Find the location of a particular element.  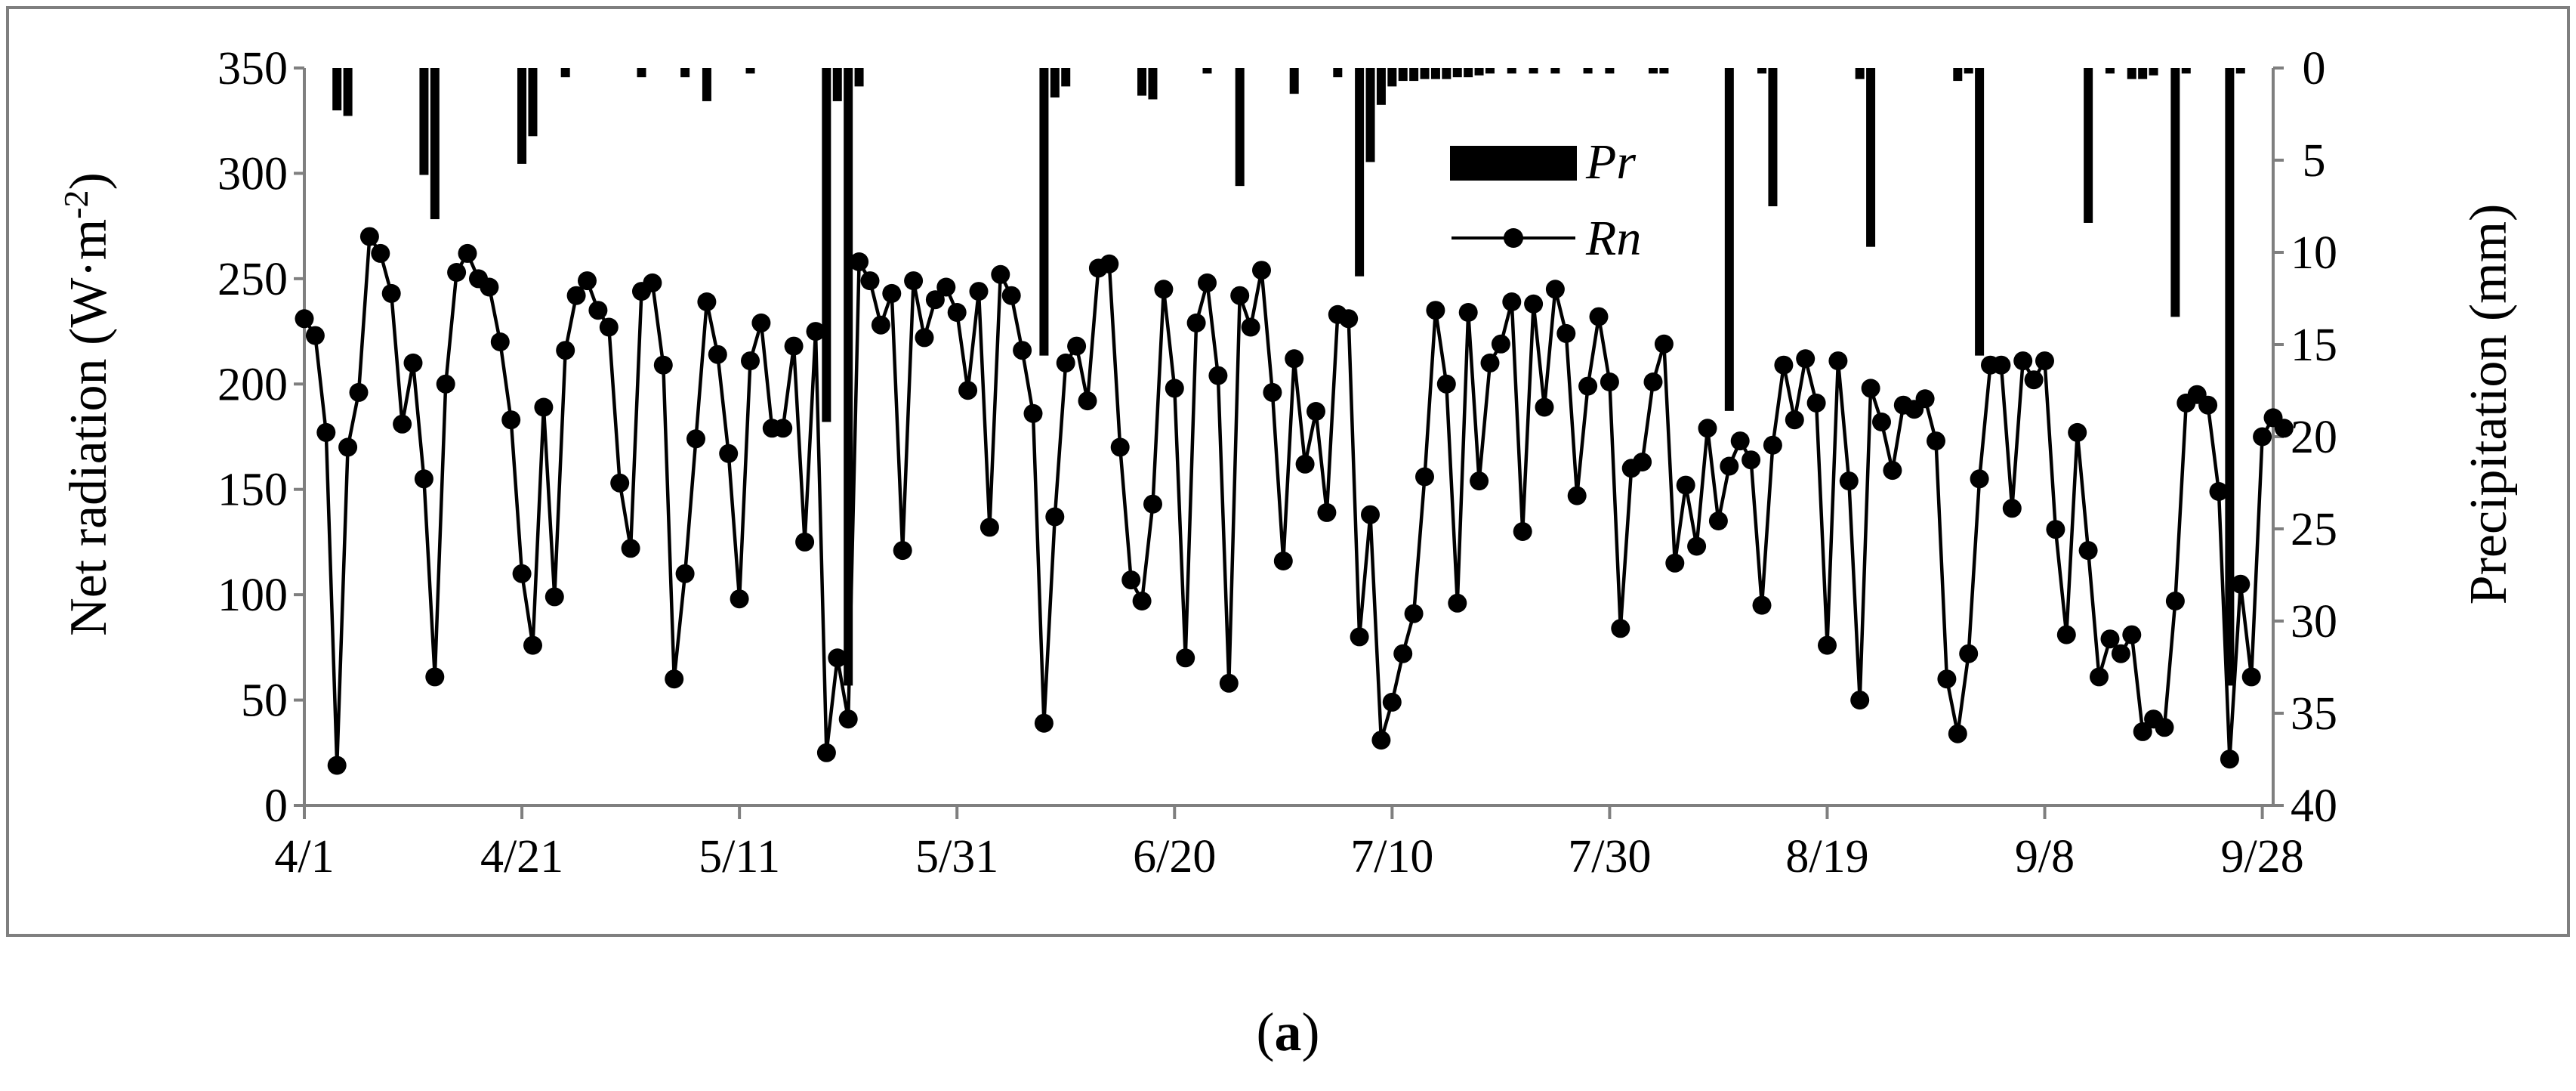

y-left-tick-label: 250 is located at coordinates (252, 279).